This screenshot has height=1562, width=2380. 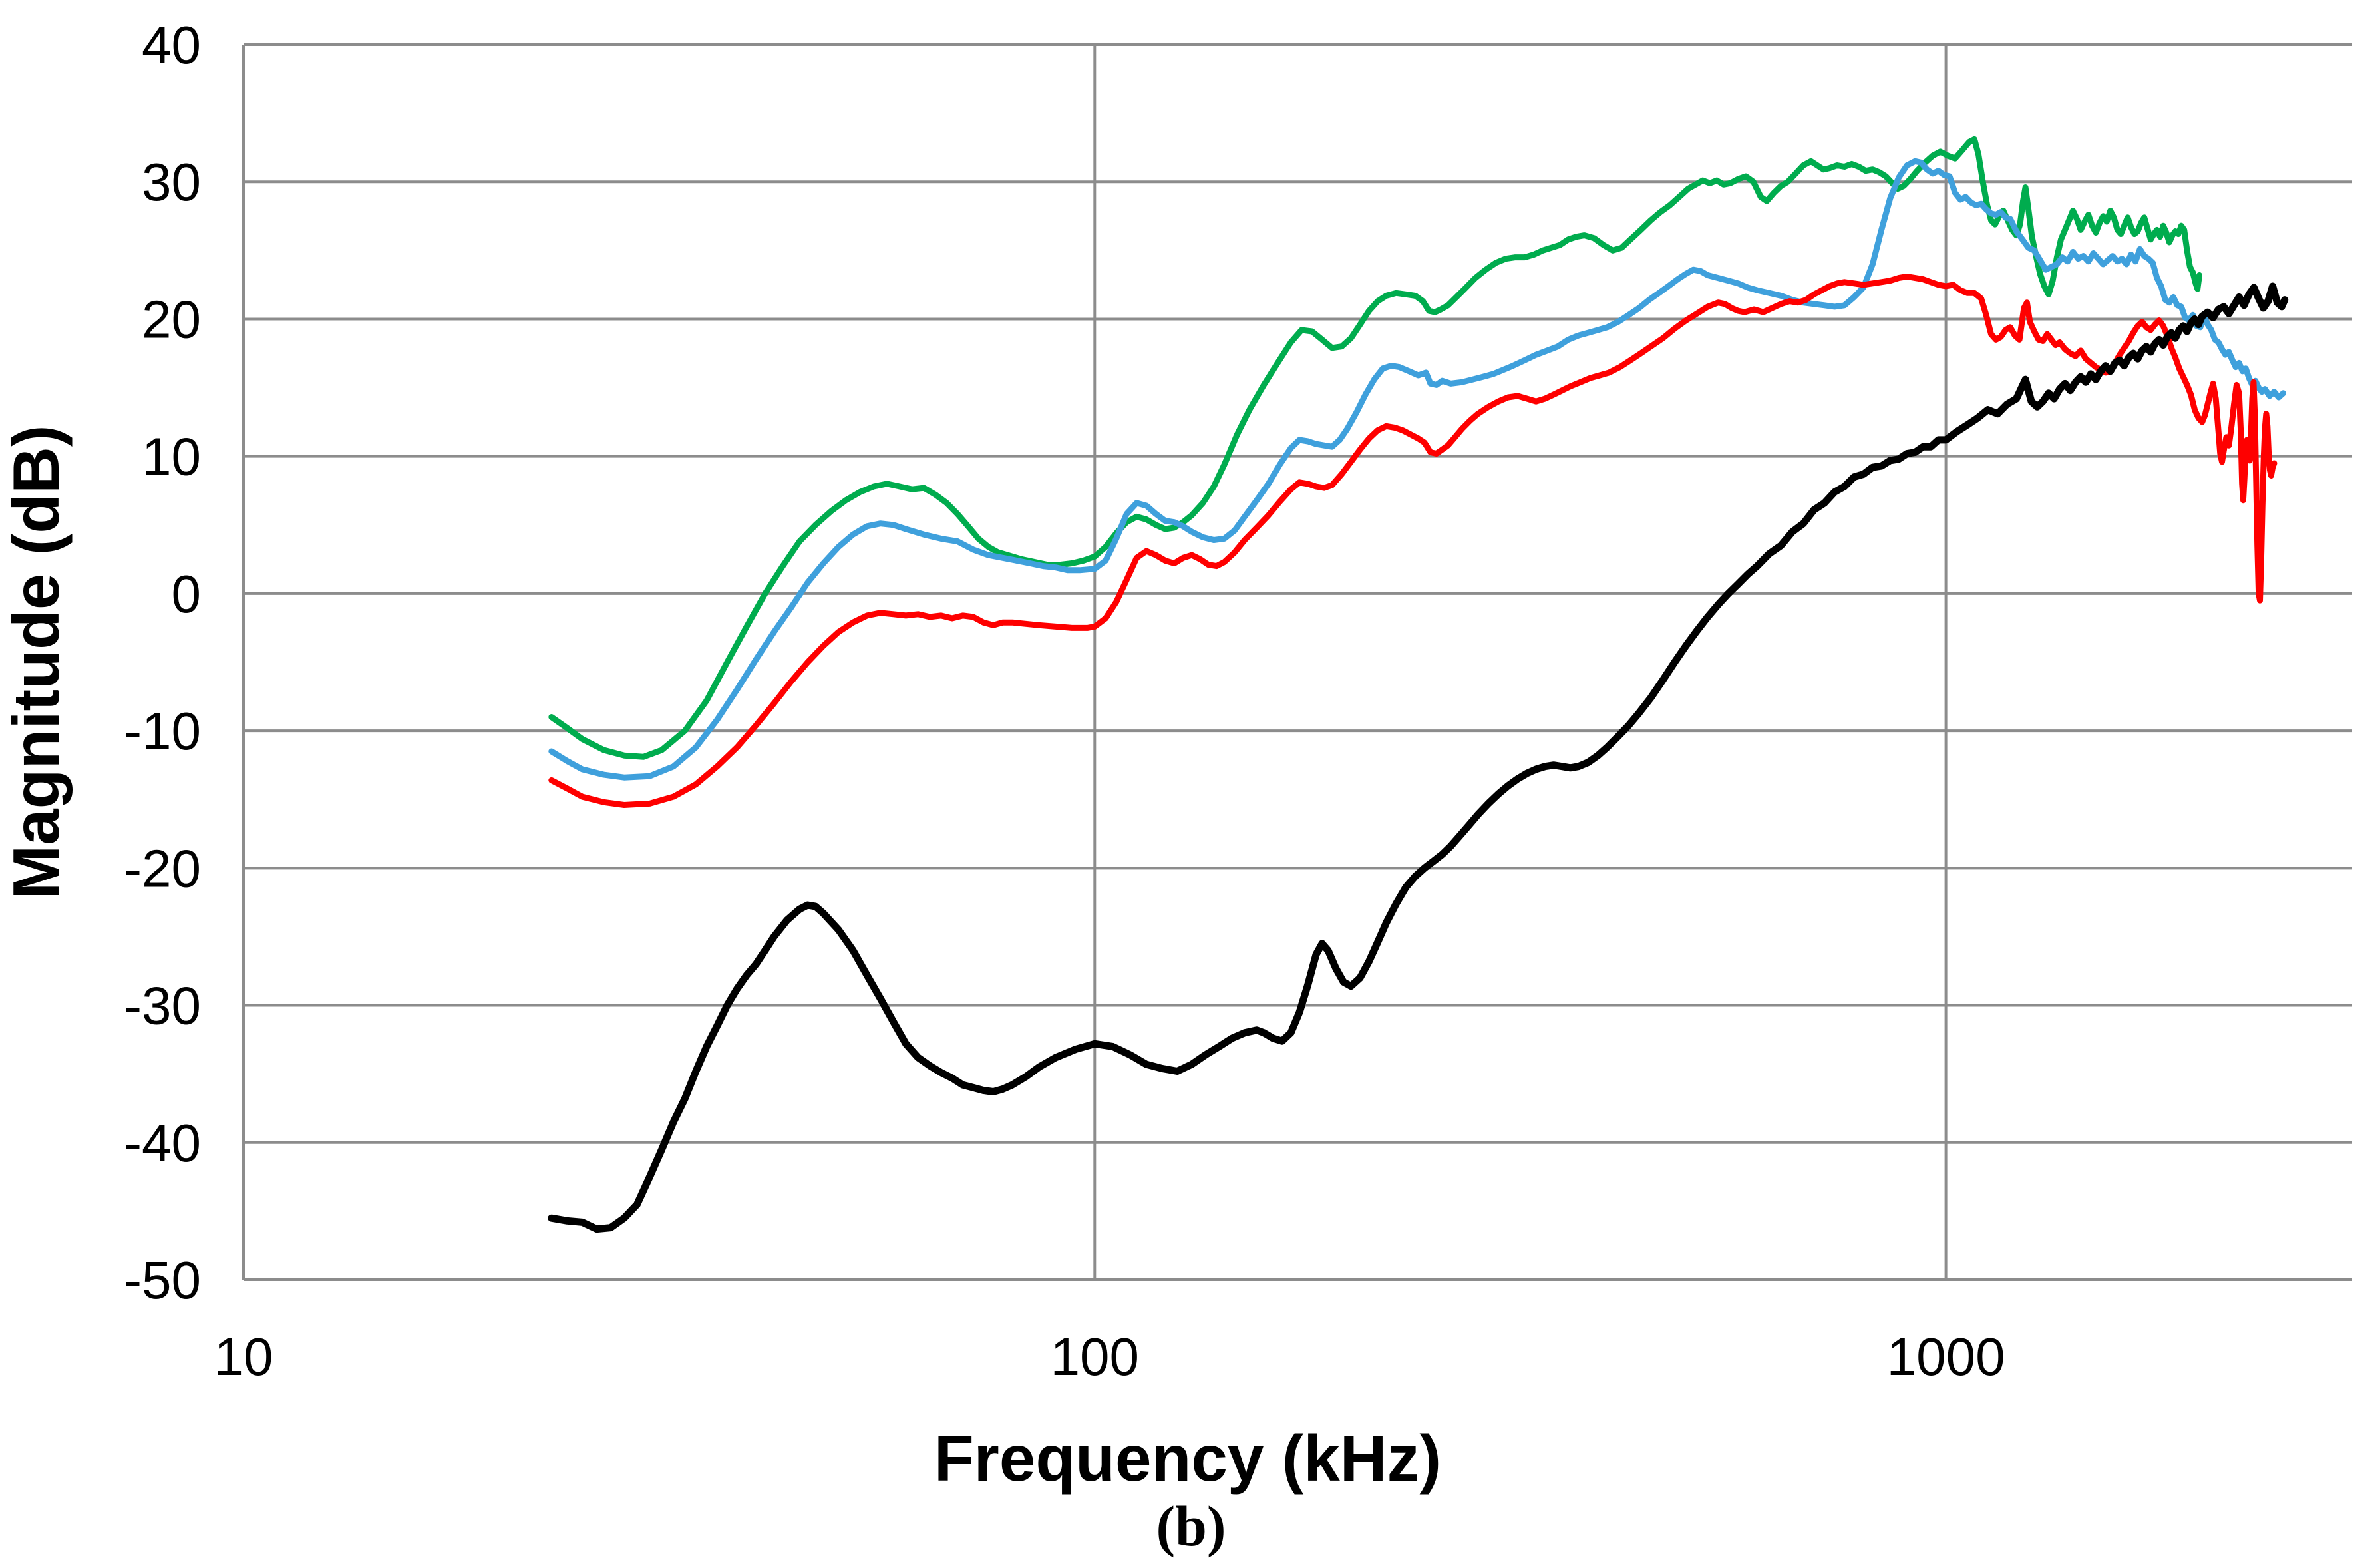 What do you see at coordinates (243, 1357) in the screenshot?
I see `x-tick-label-10: 10` at bounding box center [243, 1357].